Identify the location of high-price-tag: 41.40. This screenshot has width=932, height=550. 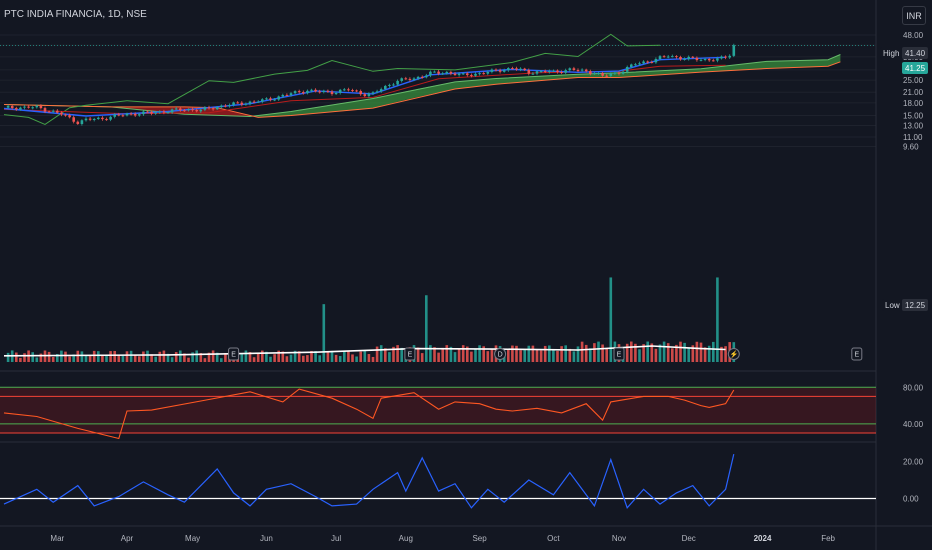
(915, 53).